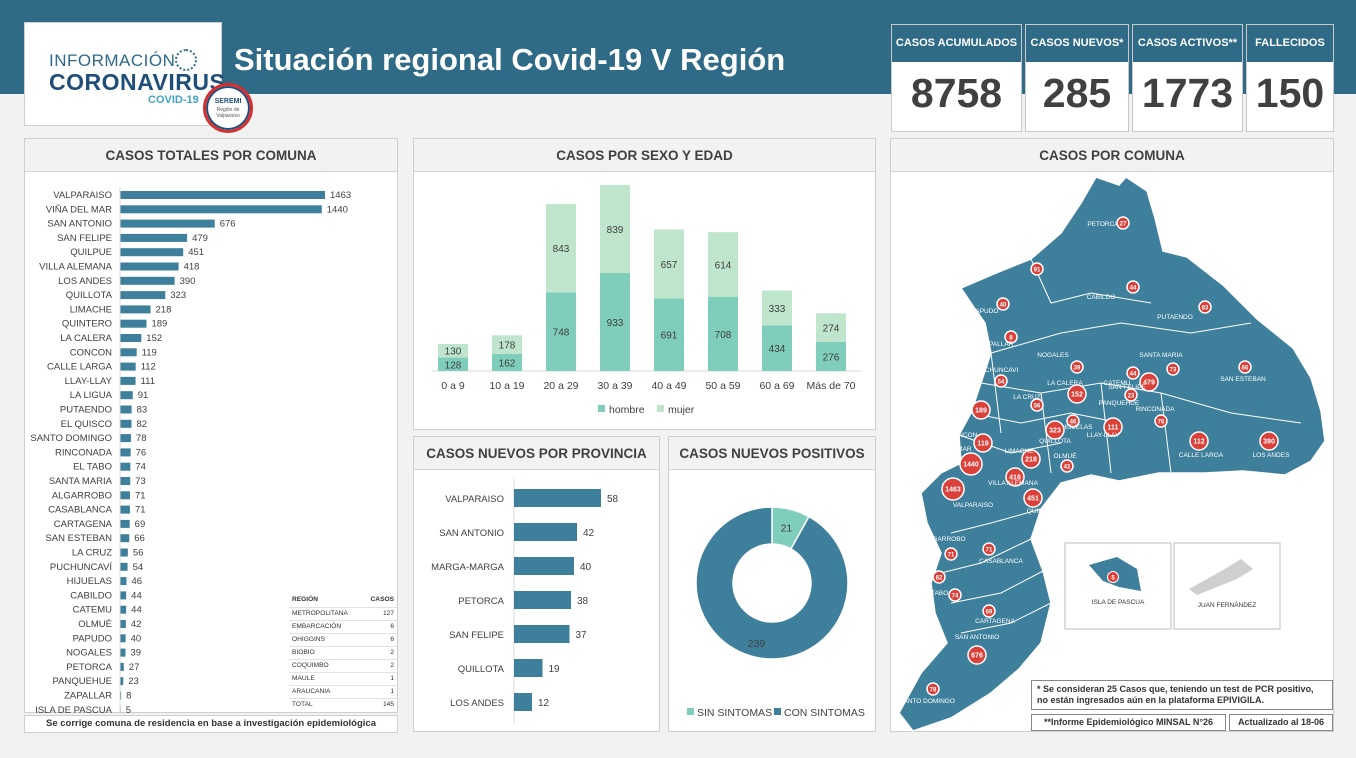 The width and height of the screenshot is (1356, 758). Describe the element at coordinates (1201, 455) in the screenshot. I see `map-comuna-label: CALLE LARGA` at that location.